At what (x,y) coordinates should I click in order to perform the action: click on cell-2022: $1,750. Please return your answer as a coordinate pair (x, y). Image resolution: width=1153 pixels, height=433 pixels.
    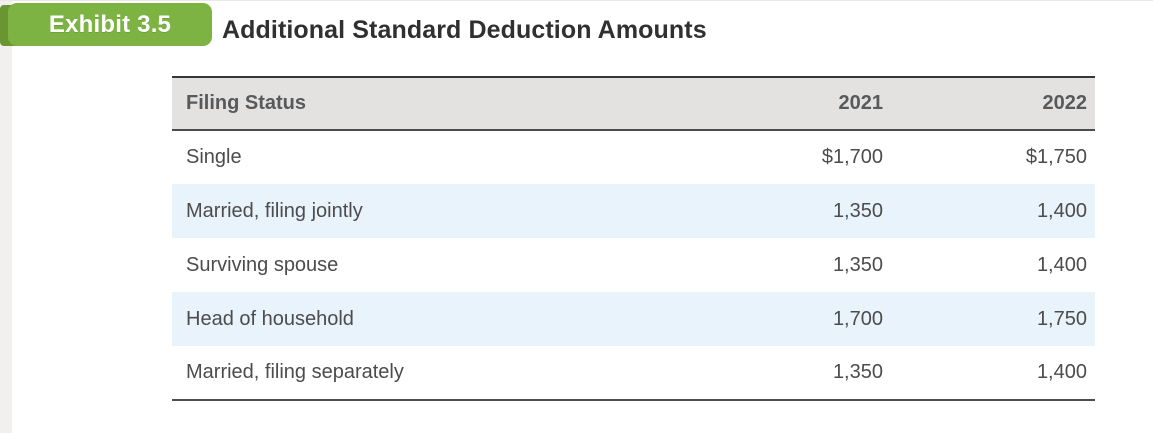
    Looking at the image, I should click on (1056, 157).